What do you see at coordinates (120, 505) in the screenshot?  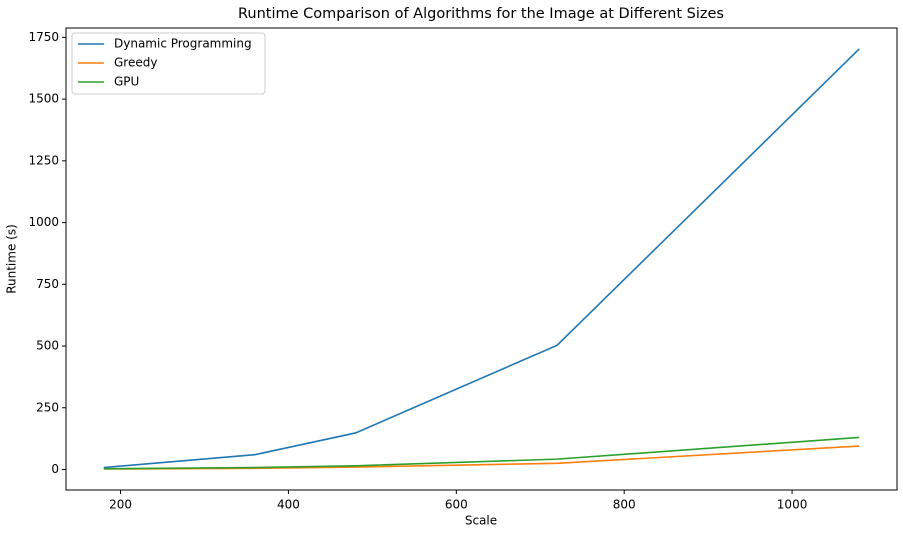 I see `x-tick-label: 200` at bounding box center [120, 505].